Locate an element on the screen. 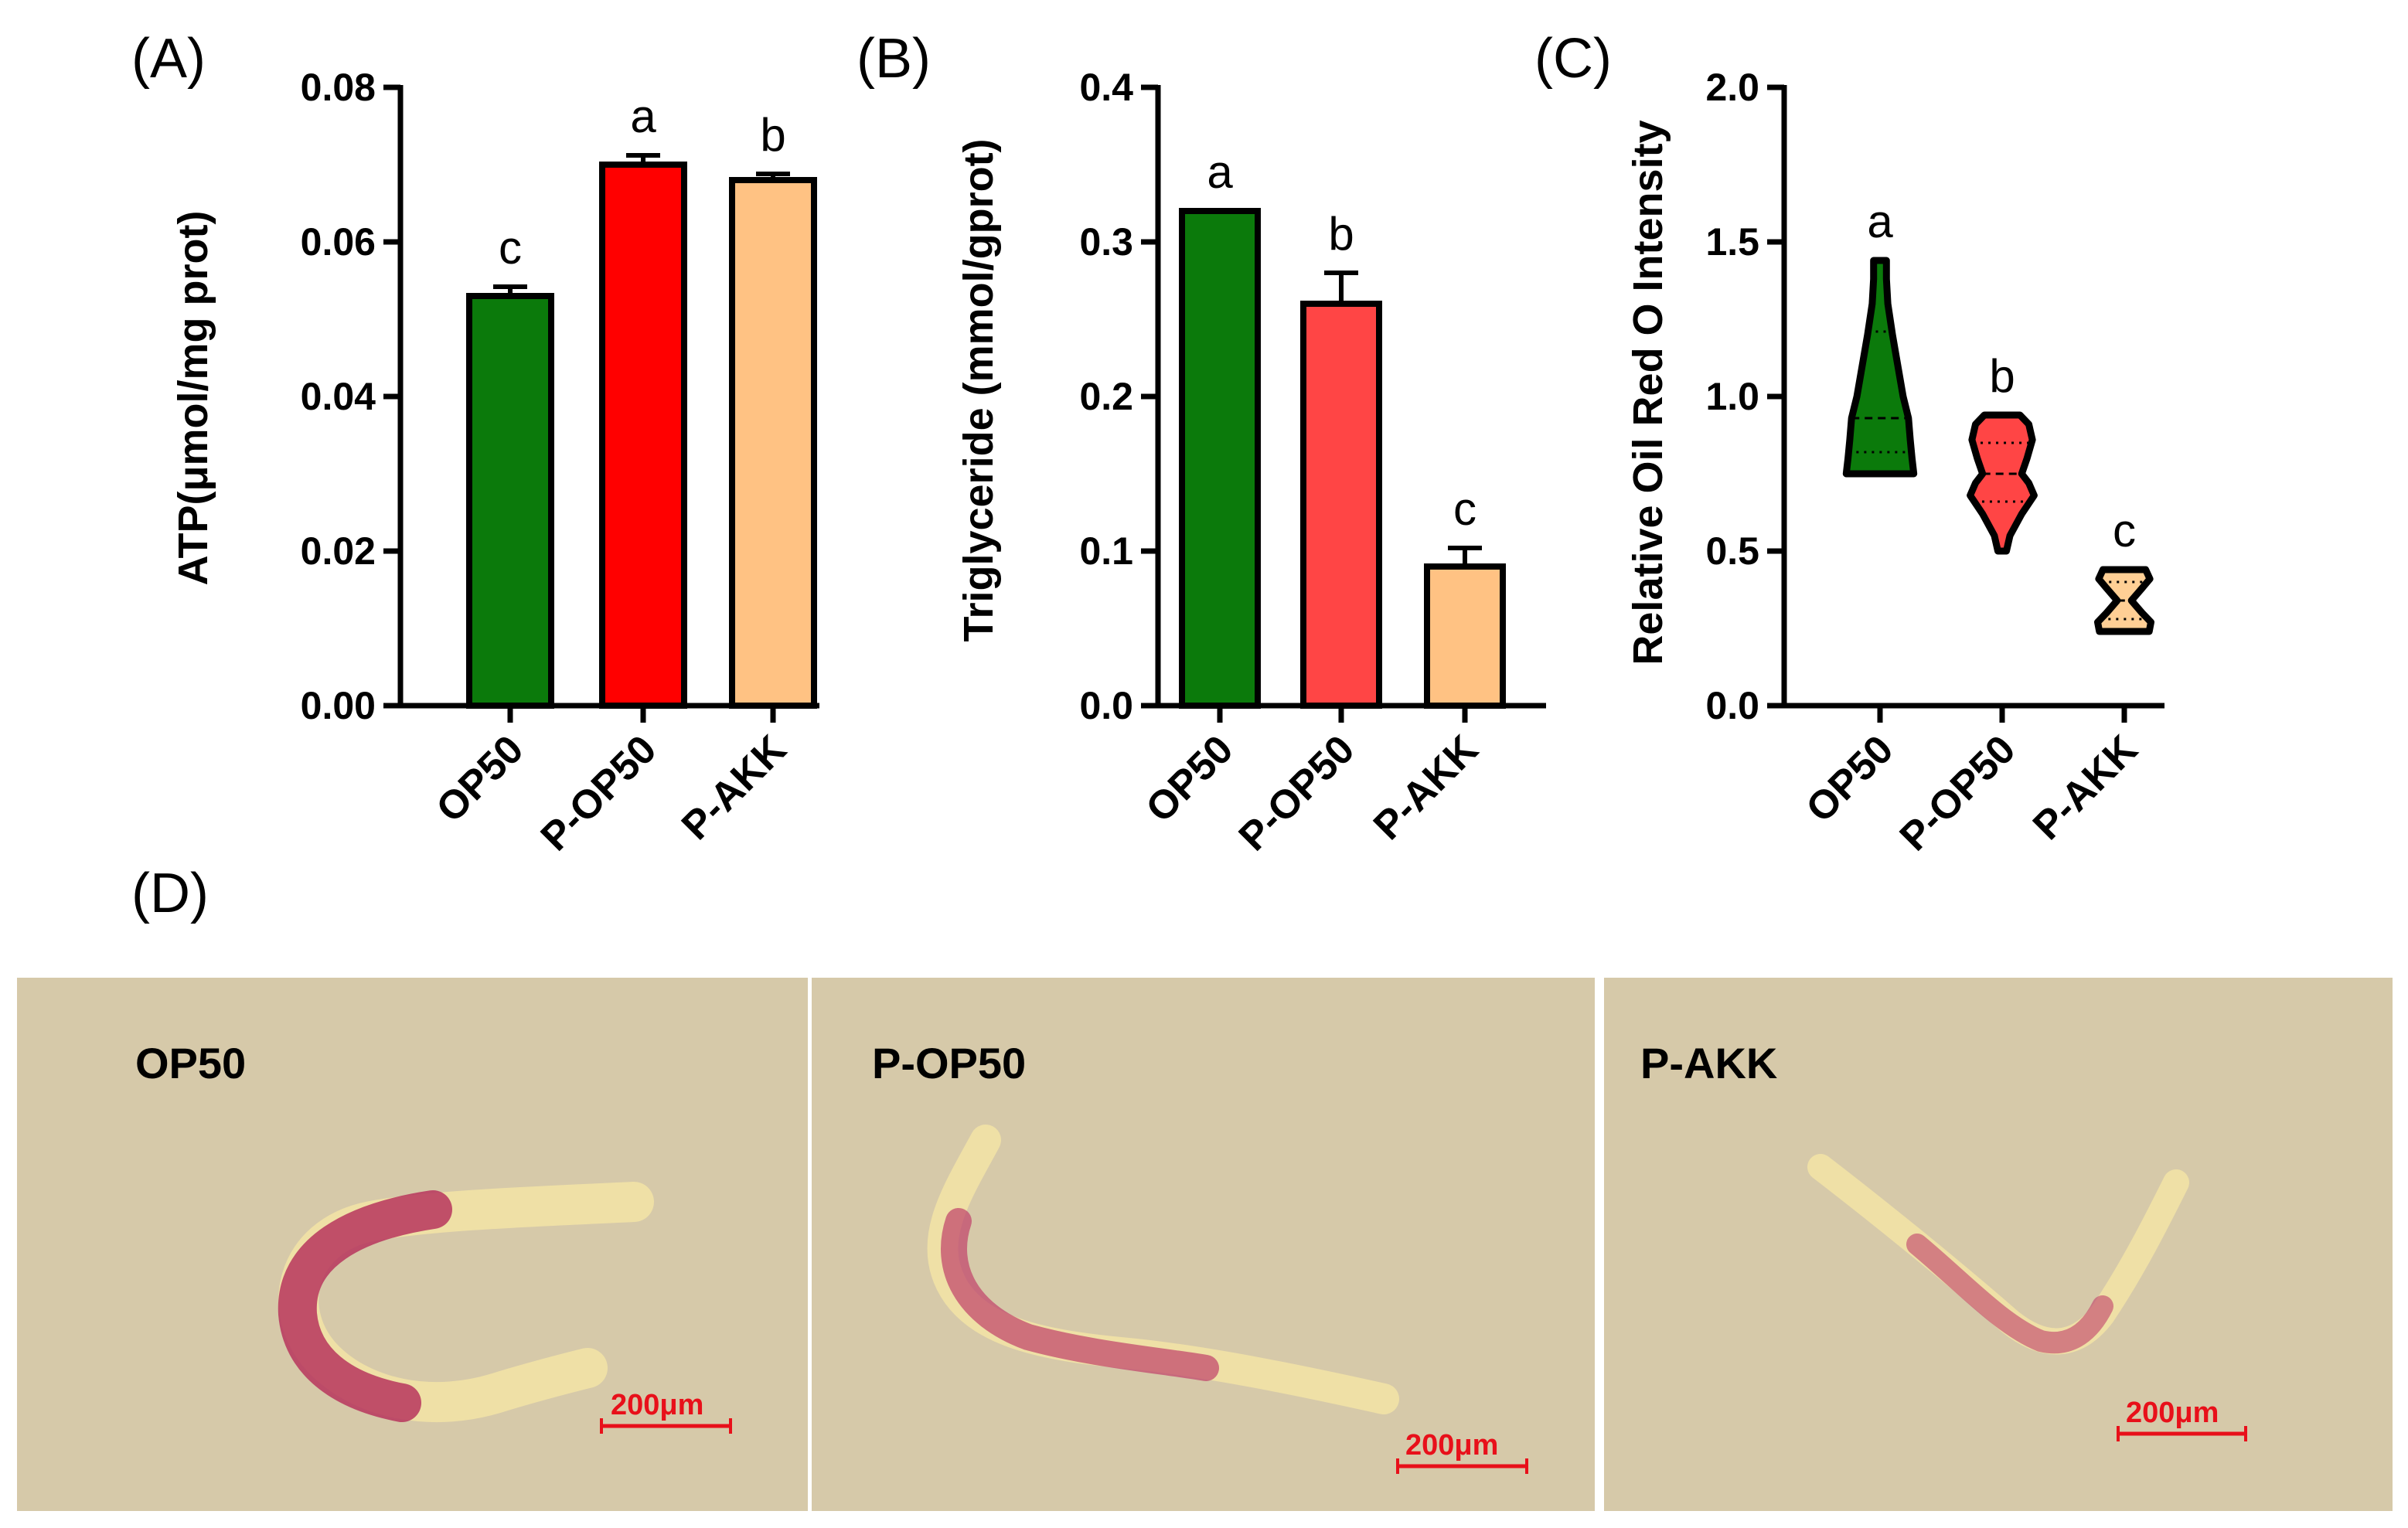 This screenshot has height=1528, width=2408. y-tick-label: 1.5 is located at coordinates (1732, 242).